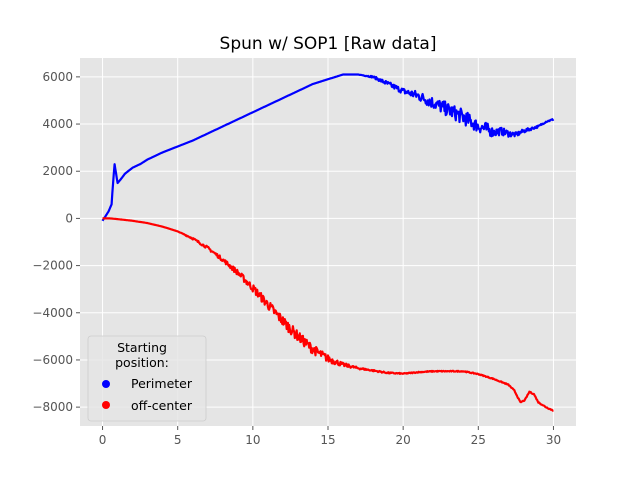  I want to click on x-tick-label: 5, so click(178, 440).